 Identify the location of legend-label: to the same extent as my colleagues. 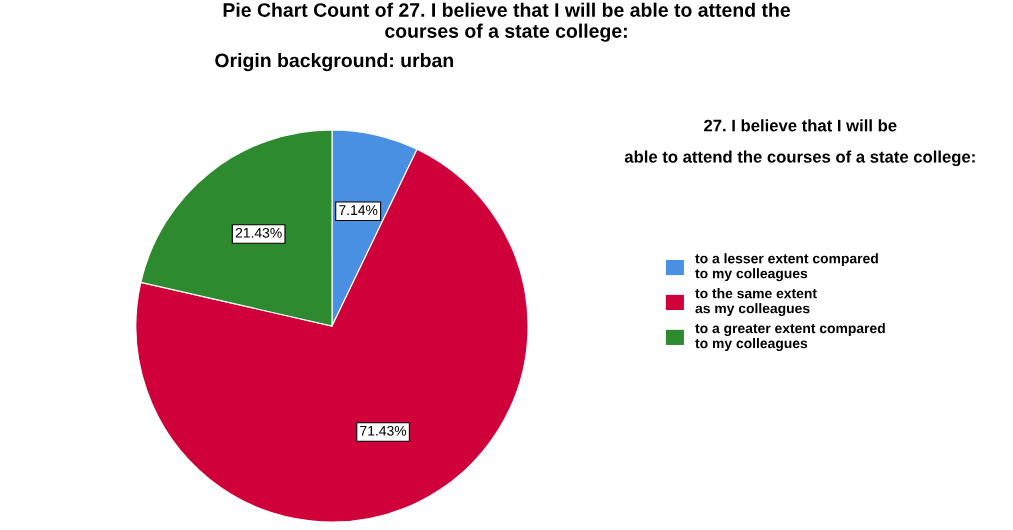
(756, 302).